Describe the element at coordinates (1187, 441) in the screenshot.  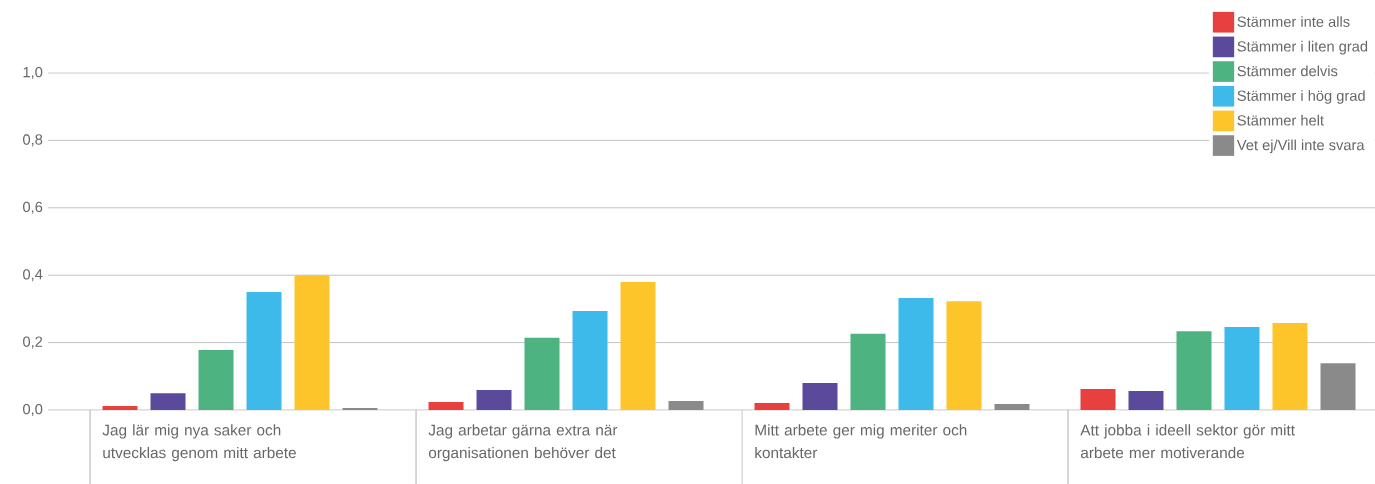
I see `x-tick-label: Att jobba i ideell sektor gör mitt arbete mer motiverande` at that location.